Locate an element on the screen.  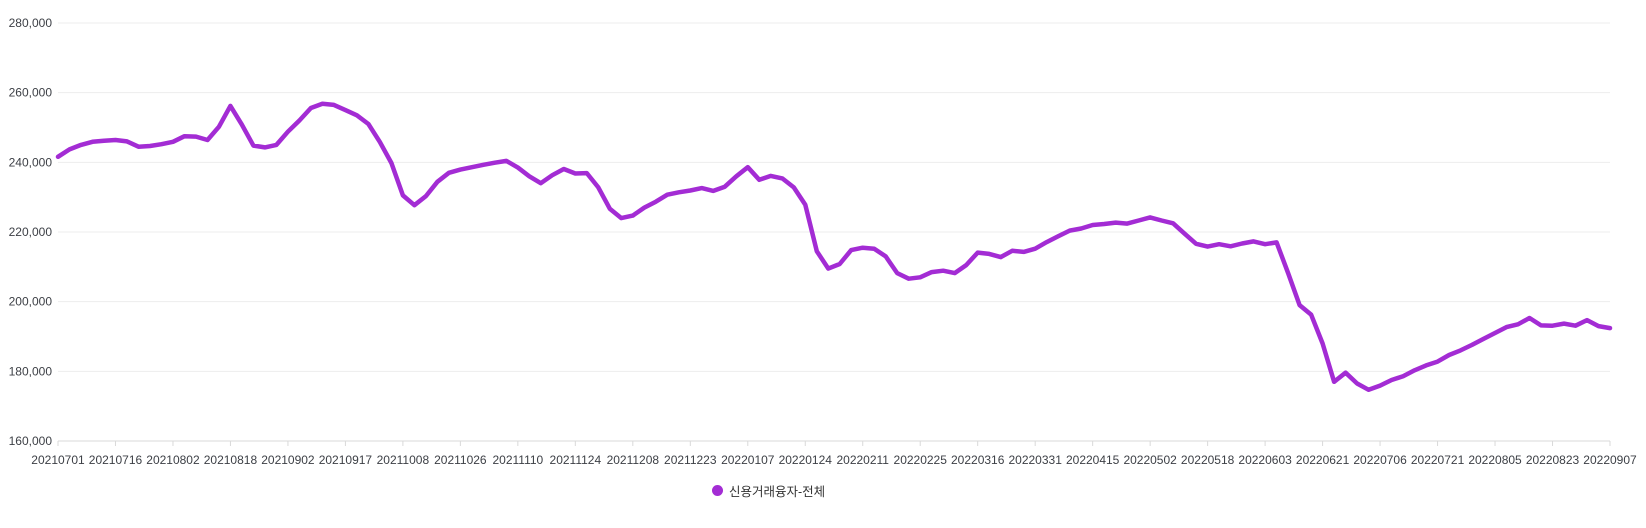
y-axis-tick-label: 200,000 is located at coordinates (31, 302).